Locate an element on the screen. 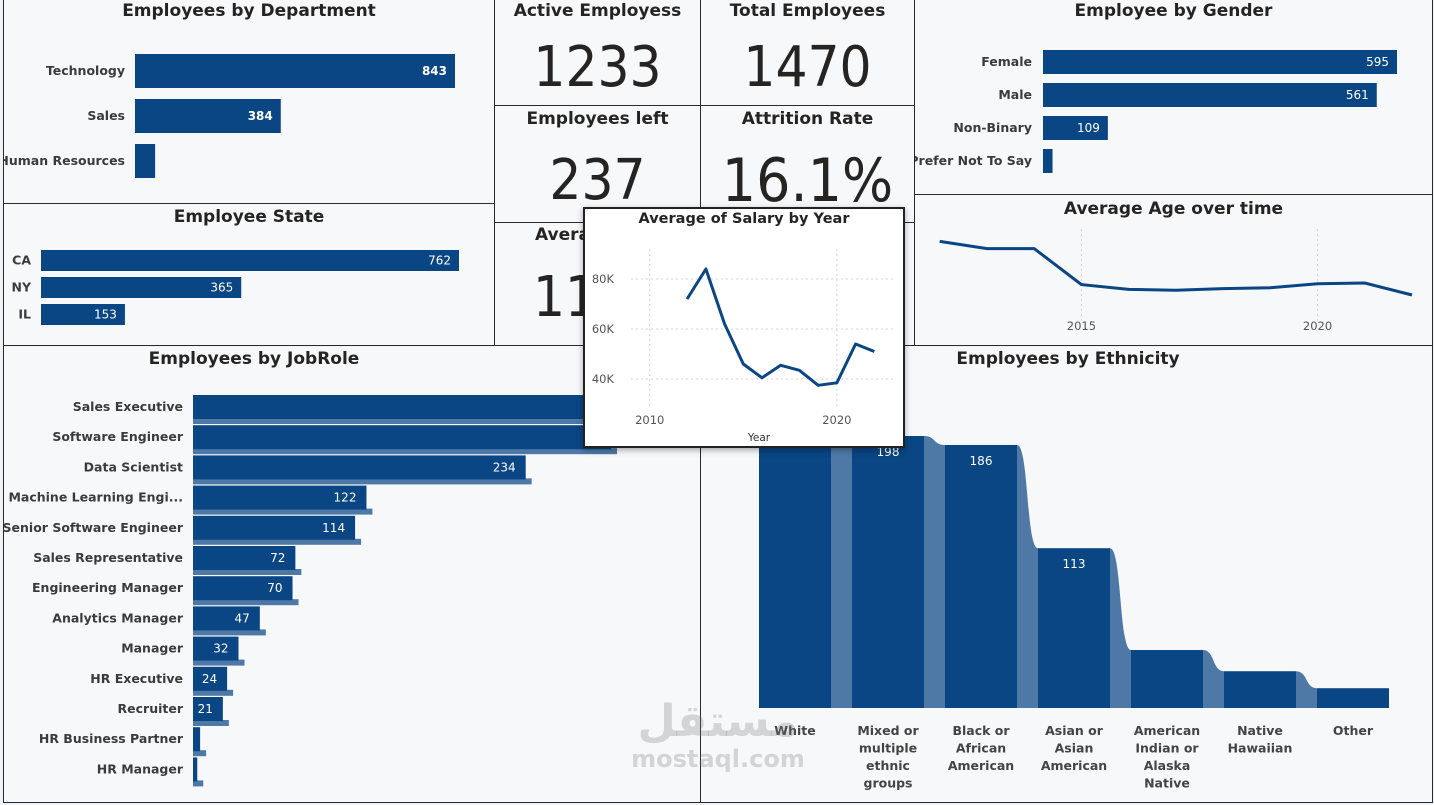 This screenshot has height=805, width=1434. category-label: Human Resources is located at coordinates (64, 160).